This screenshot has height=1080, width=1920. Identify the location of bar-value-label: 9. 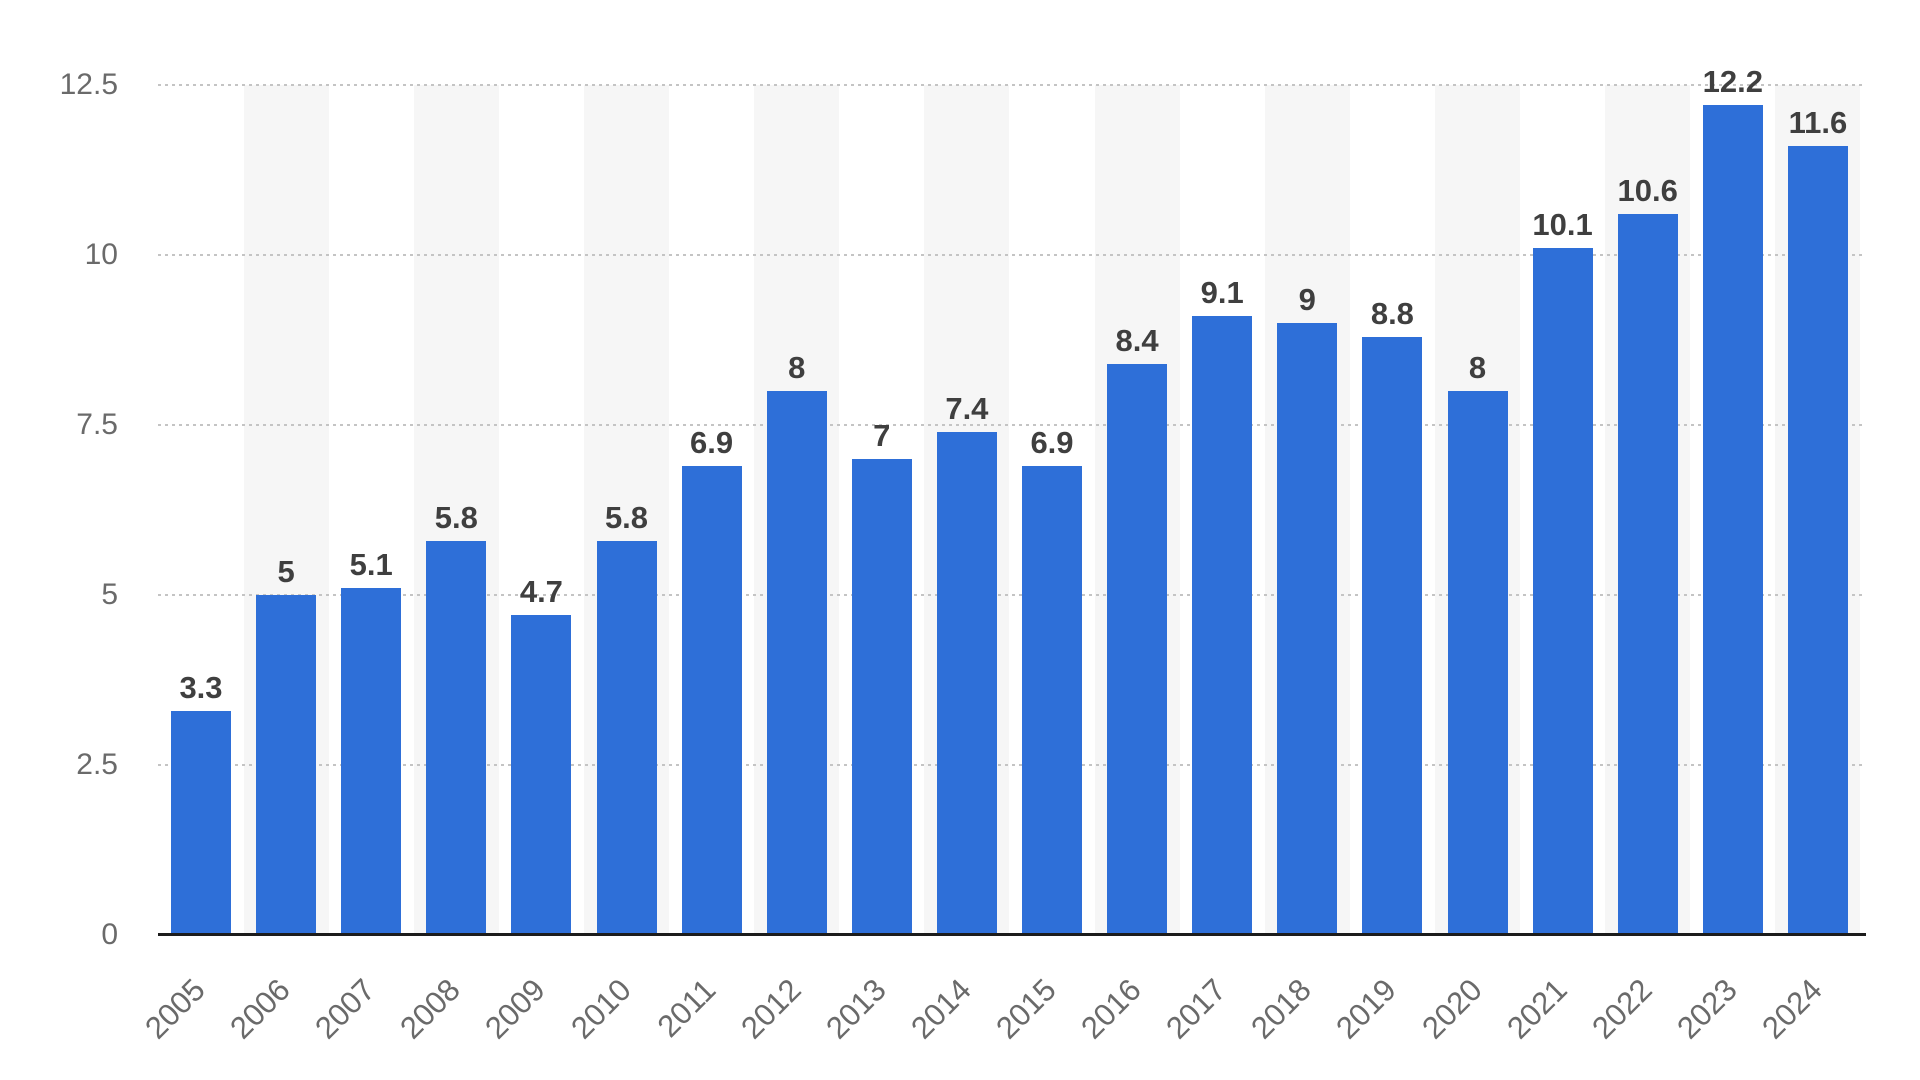
(1307, 299).